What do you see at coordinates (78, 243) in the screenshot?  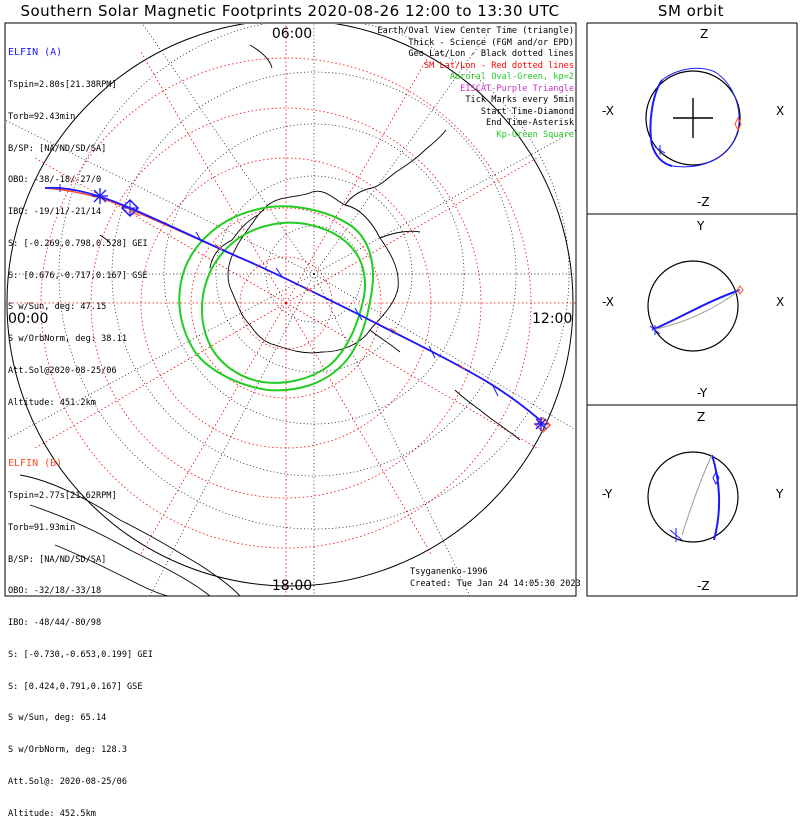 I see `elfin-a-line: S: [-0.269,0.798,0.528] GEI` at bounding box center [78, 243].